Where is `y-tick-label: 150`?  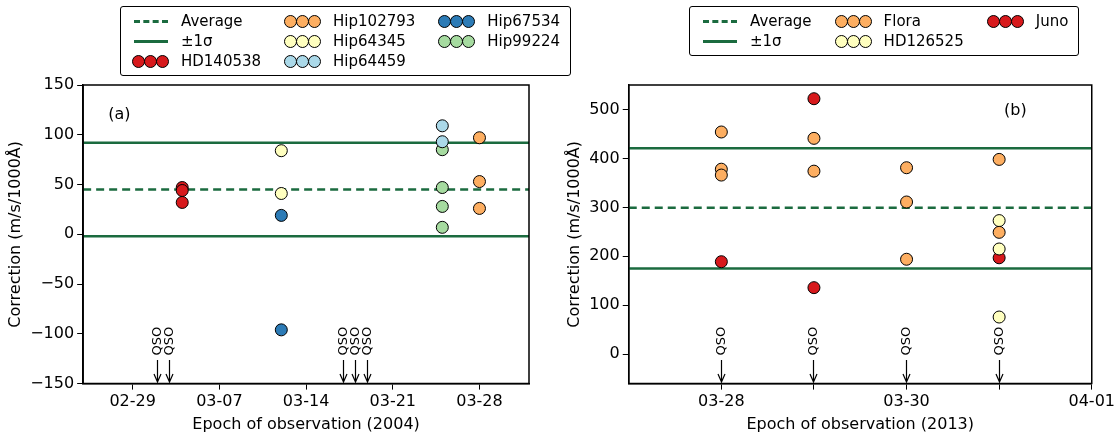
y-tick-label: 150 is located at coordinates (59, 84).